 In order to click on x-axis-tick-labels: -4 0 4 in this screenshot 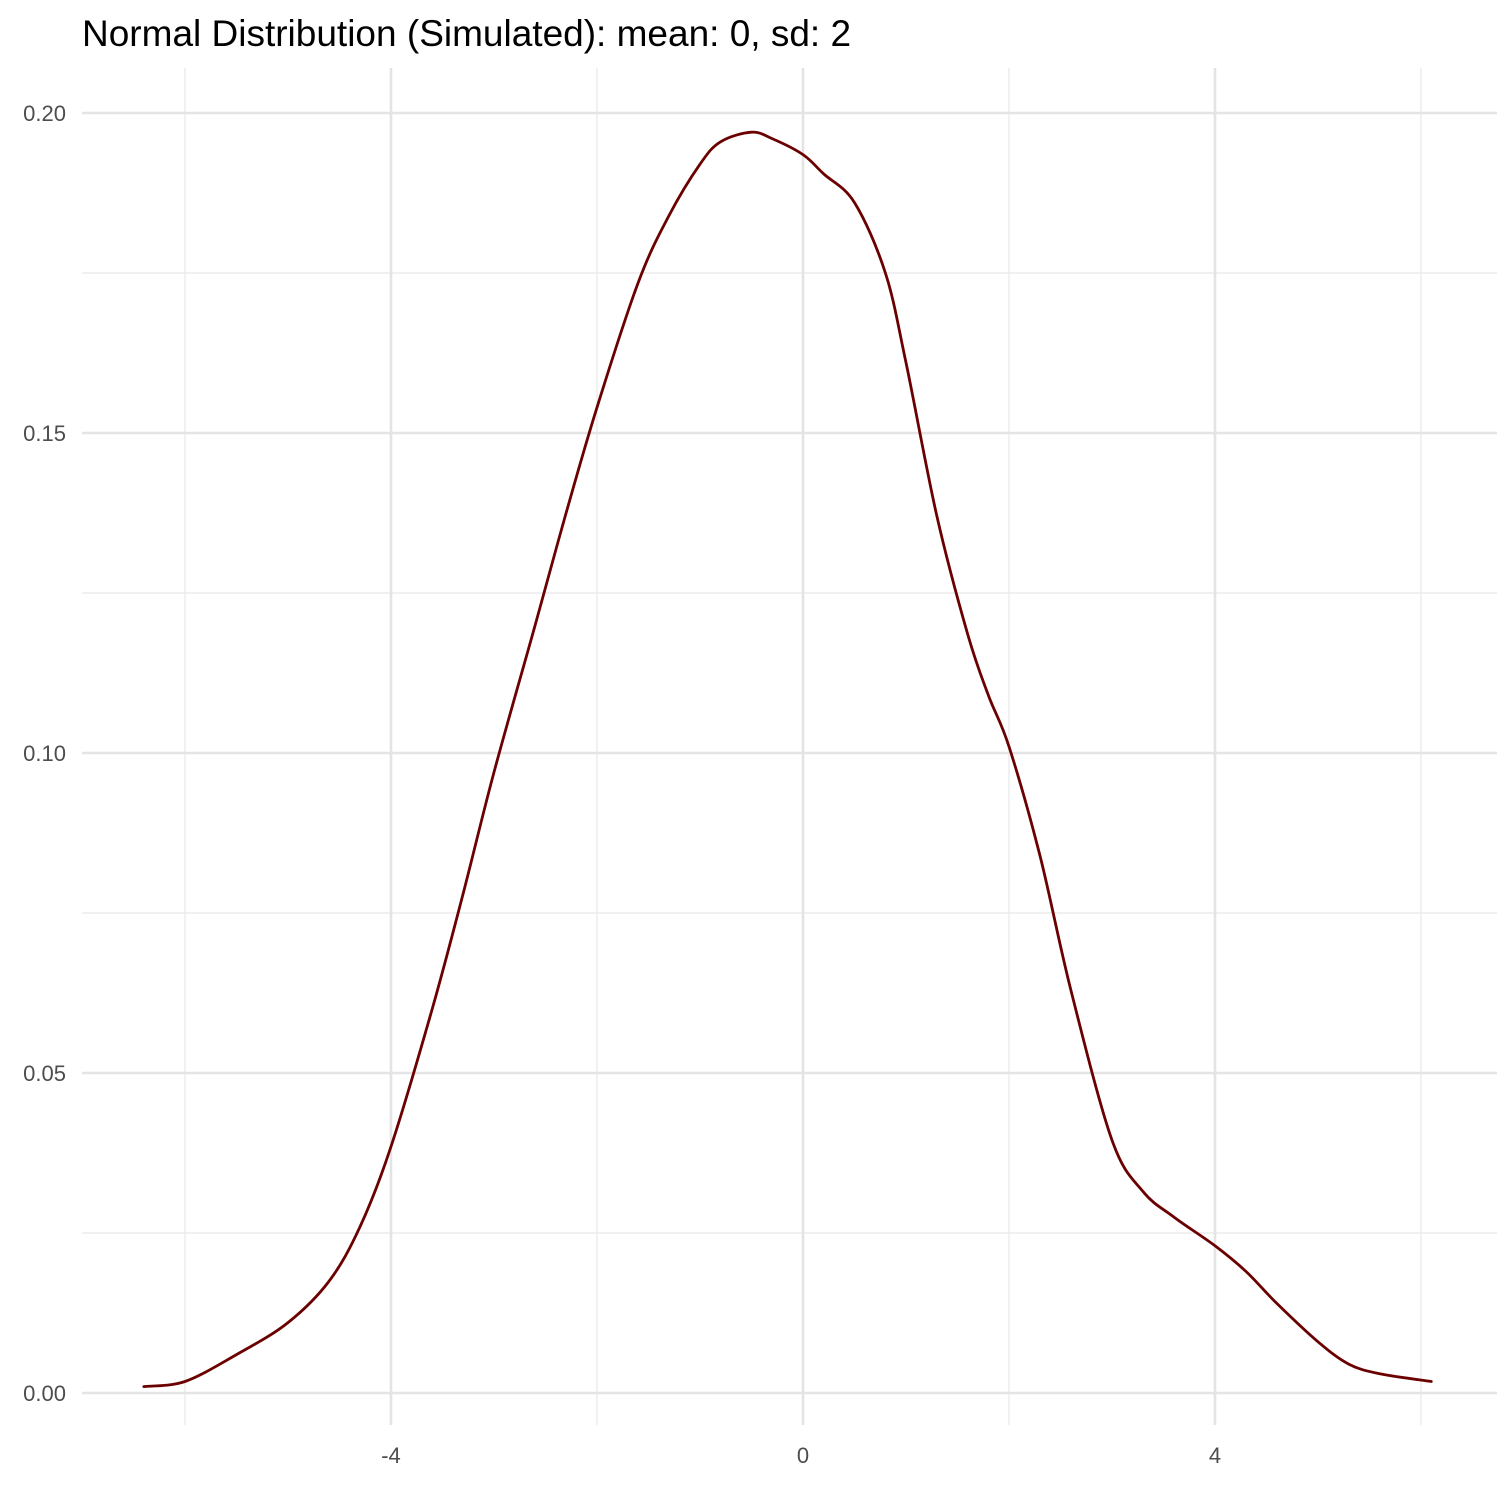, I will do `click(801, 1455)`.